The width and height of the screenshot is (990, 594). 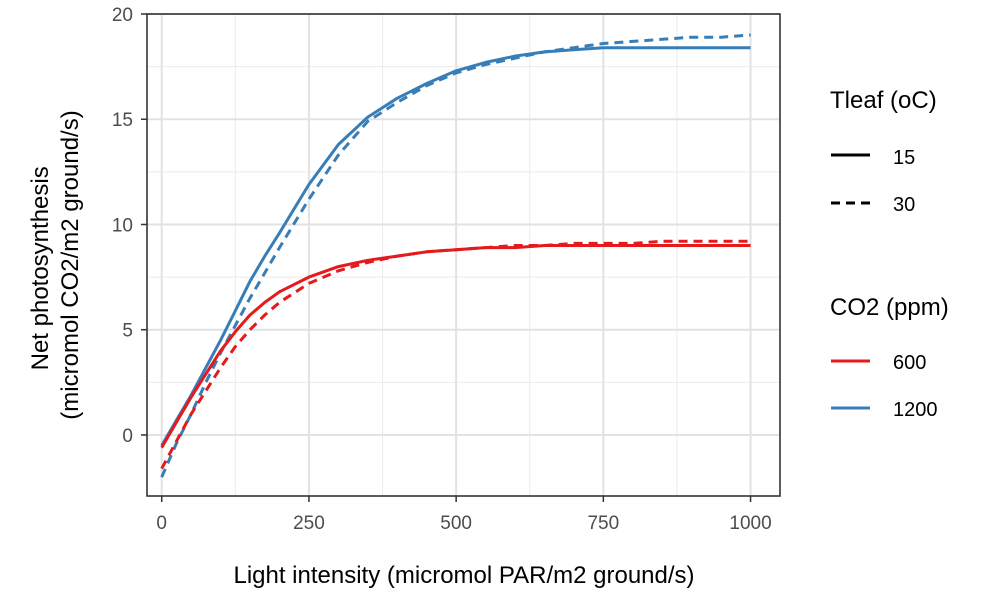 I want to click on y-tick-label: 0, so click(x=127, y=436).